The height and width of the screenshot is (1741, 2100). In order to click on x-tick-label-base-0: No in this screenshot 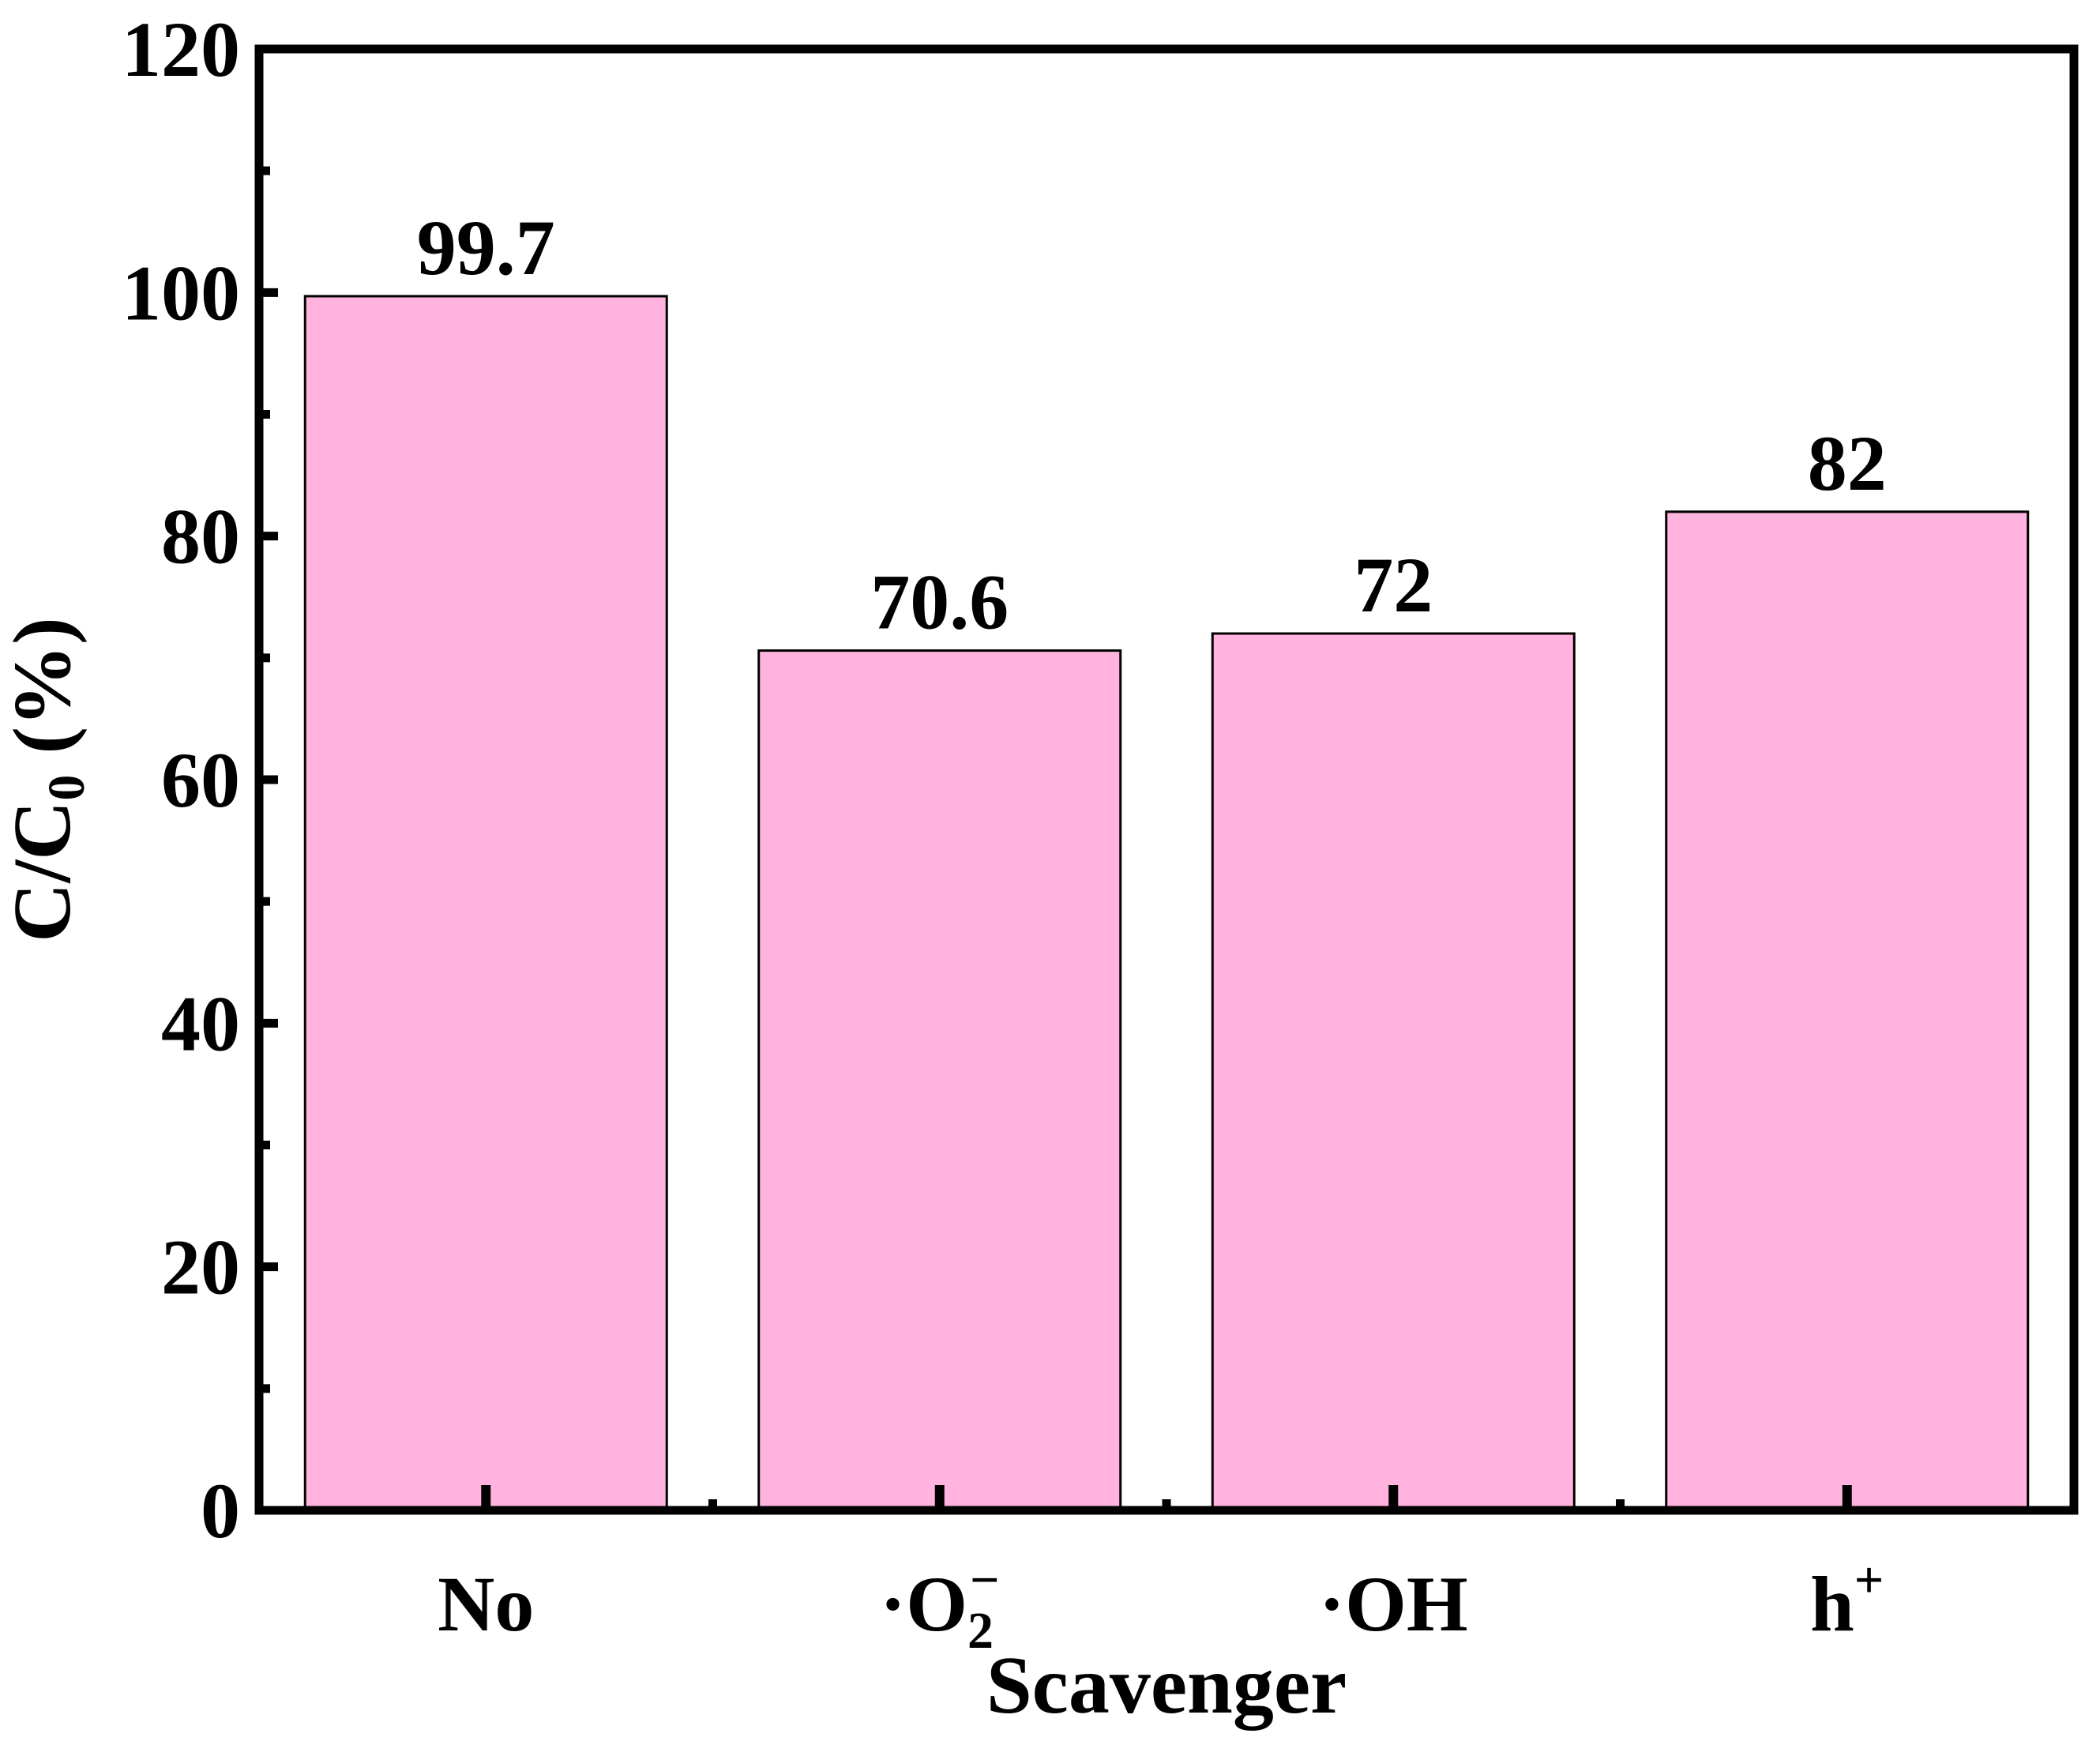, I will do `click(486, 1604)`.